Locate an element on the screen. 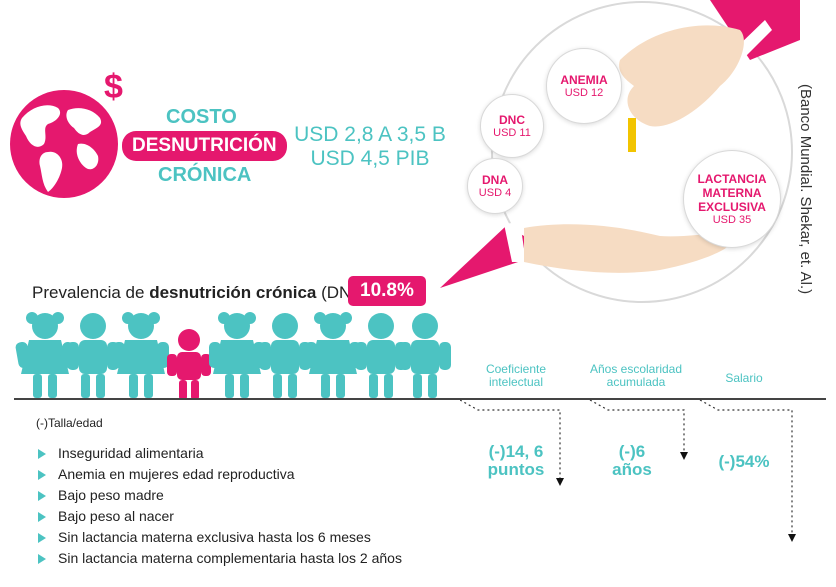 Image resolution: width=836 pixels, height=587 pixels. impact-arrows is located at coordinates (628, 470).